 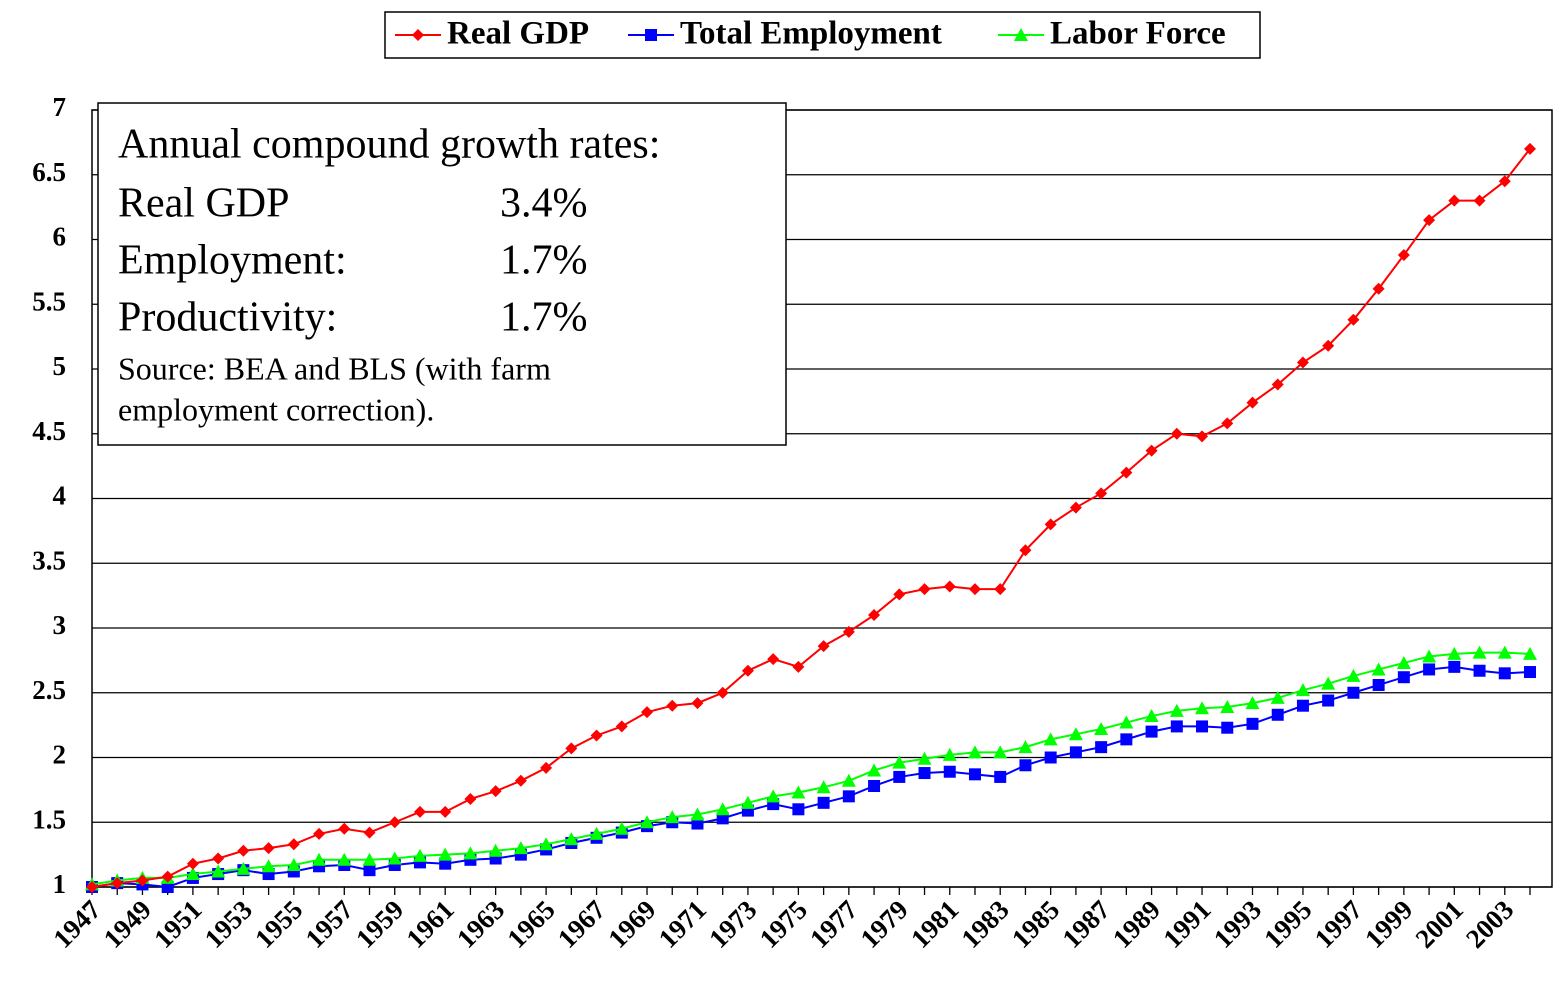 I want to click on annotation-source: employment correction)., so click(x=276, y=409).